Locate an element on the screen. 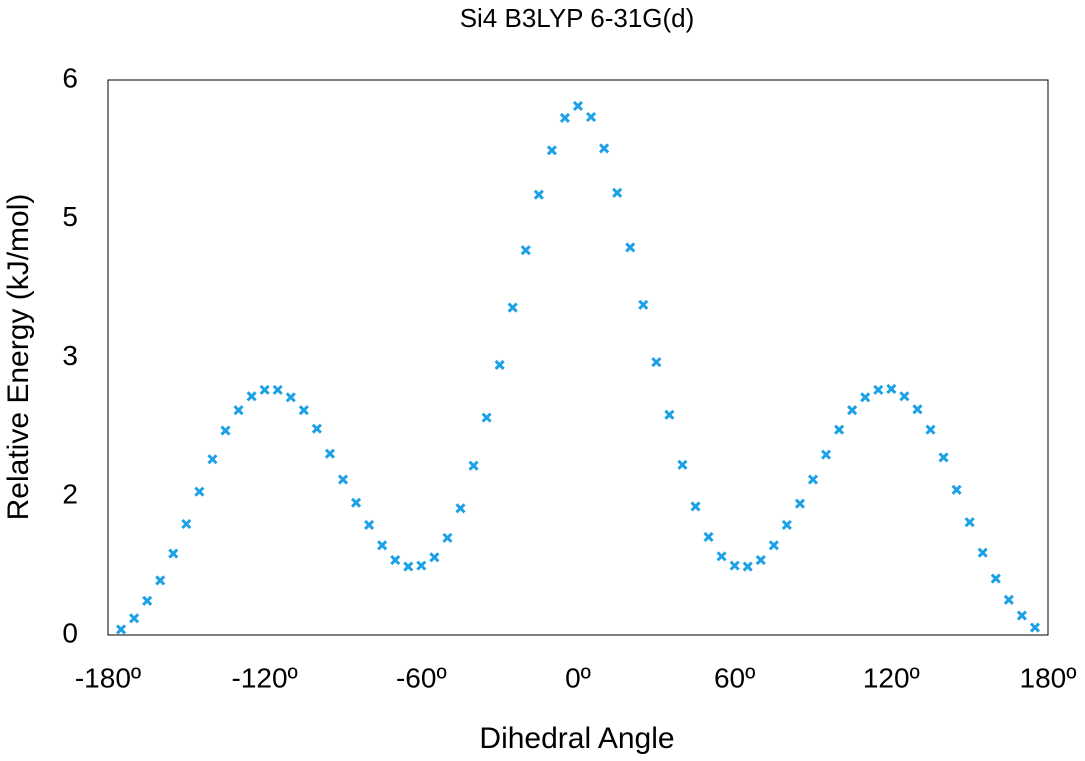 The height and width of the screenshot is (761, 1085). x-tick-label: -120º is located at coordinates (265, 677).